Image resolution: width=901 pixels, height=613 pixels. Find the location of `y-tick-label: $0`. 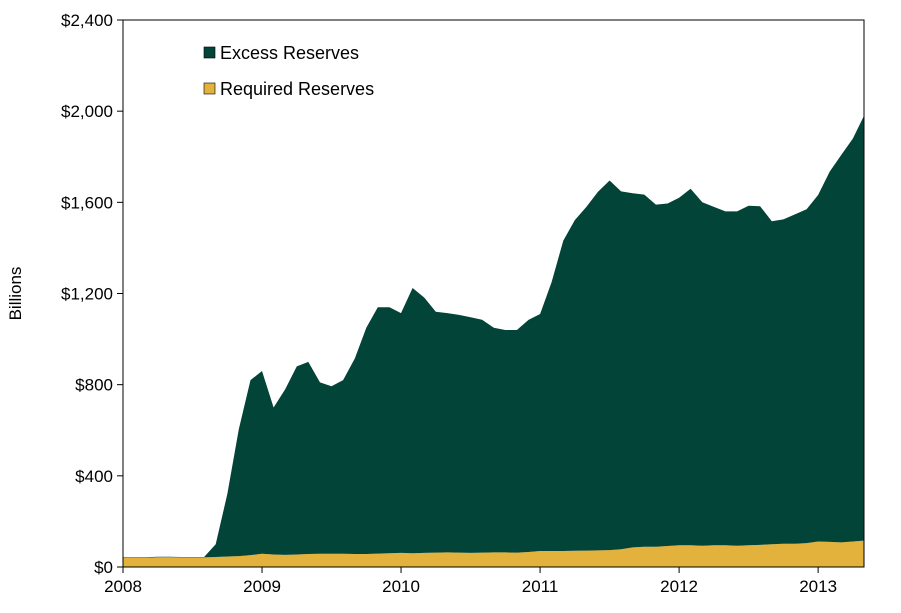

y-tick-label: $0 is located at coordinates (103, 567).